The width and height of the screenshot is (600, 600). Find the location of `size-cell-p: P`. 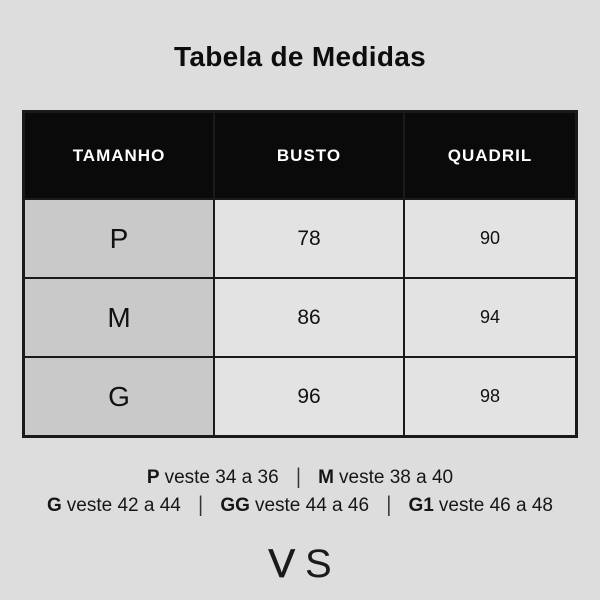

size-cell-p: P is located at coordinates (119, 238).